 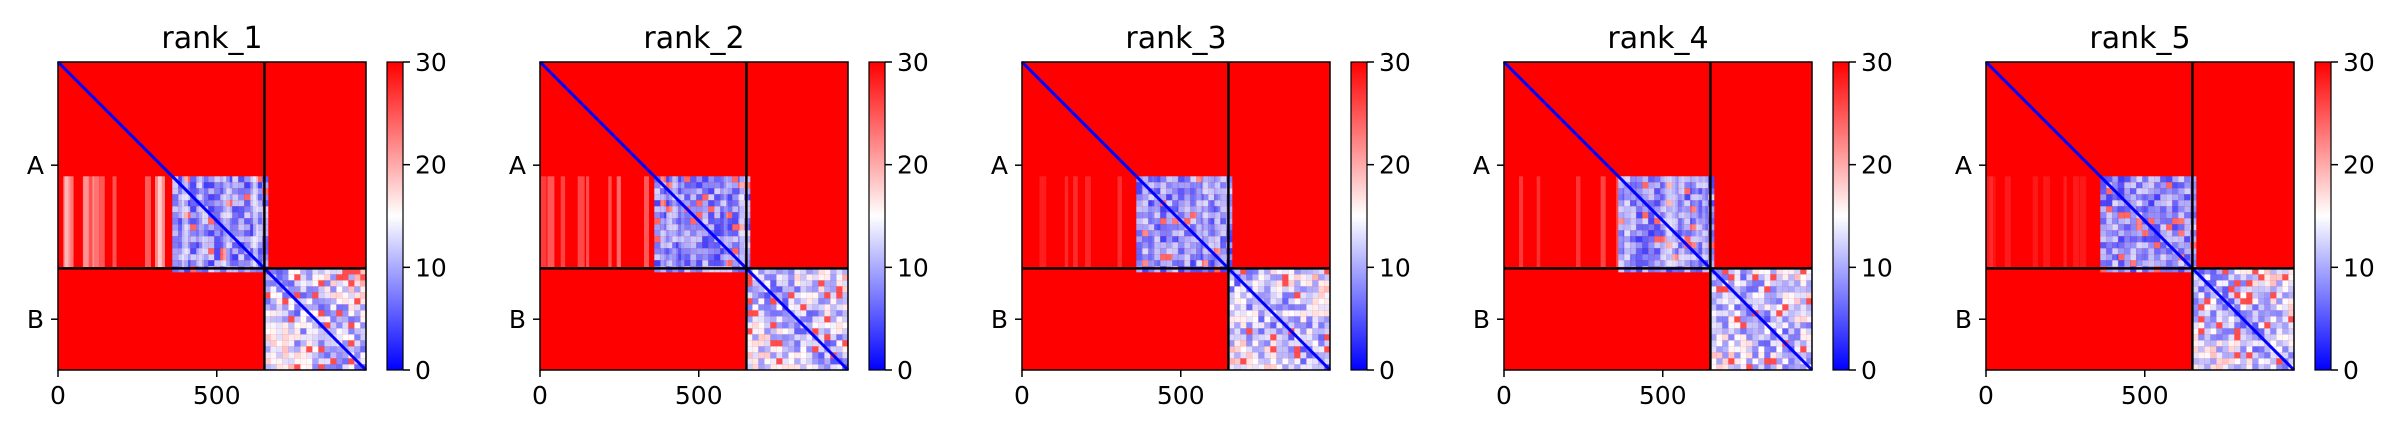 What do you see at coordinates (1395, 165) in the screenshot?
I see `colorbar-tick-label: 20` at bounding box center [1395, 165].